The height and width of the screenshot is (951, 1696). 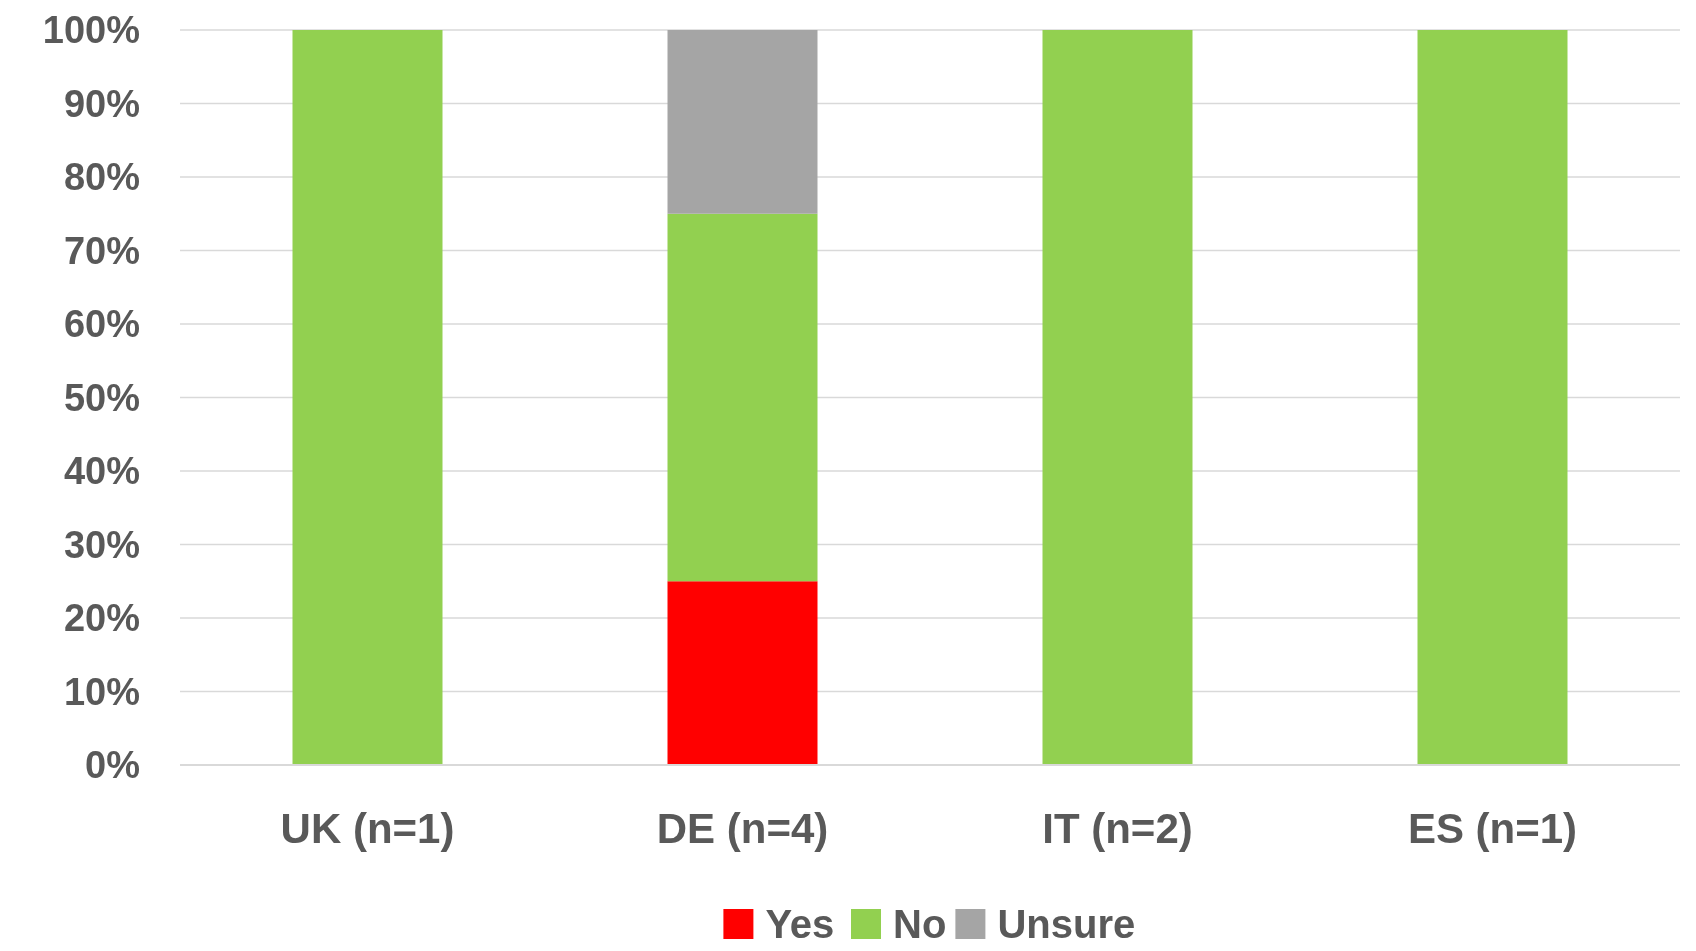 I want to click on y-tick-label: 0%, so click(x=112, y=765).